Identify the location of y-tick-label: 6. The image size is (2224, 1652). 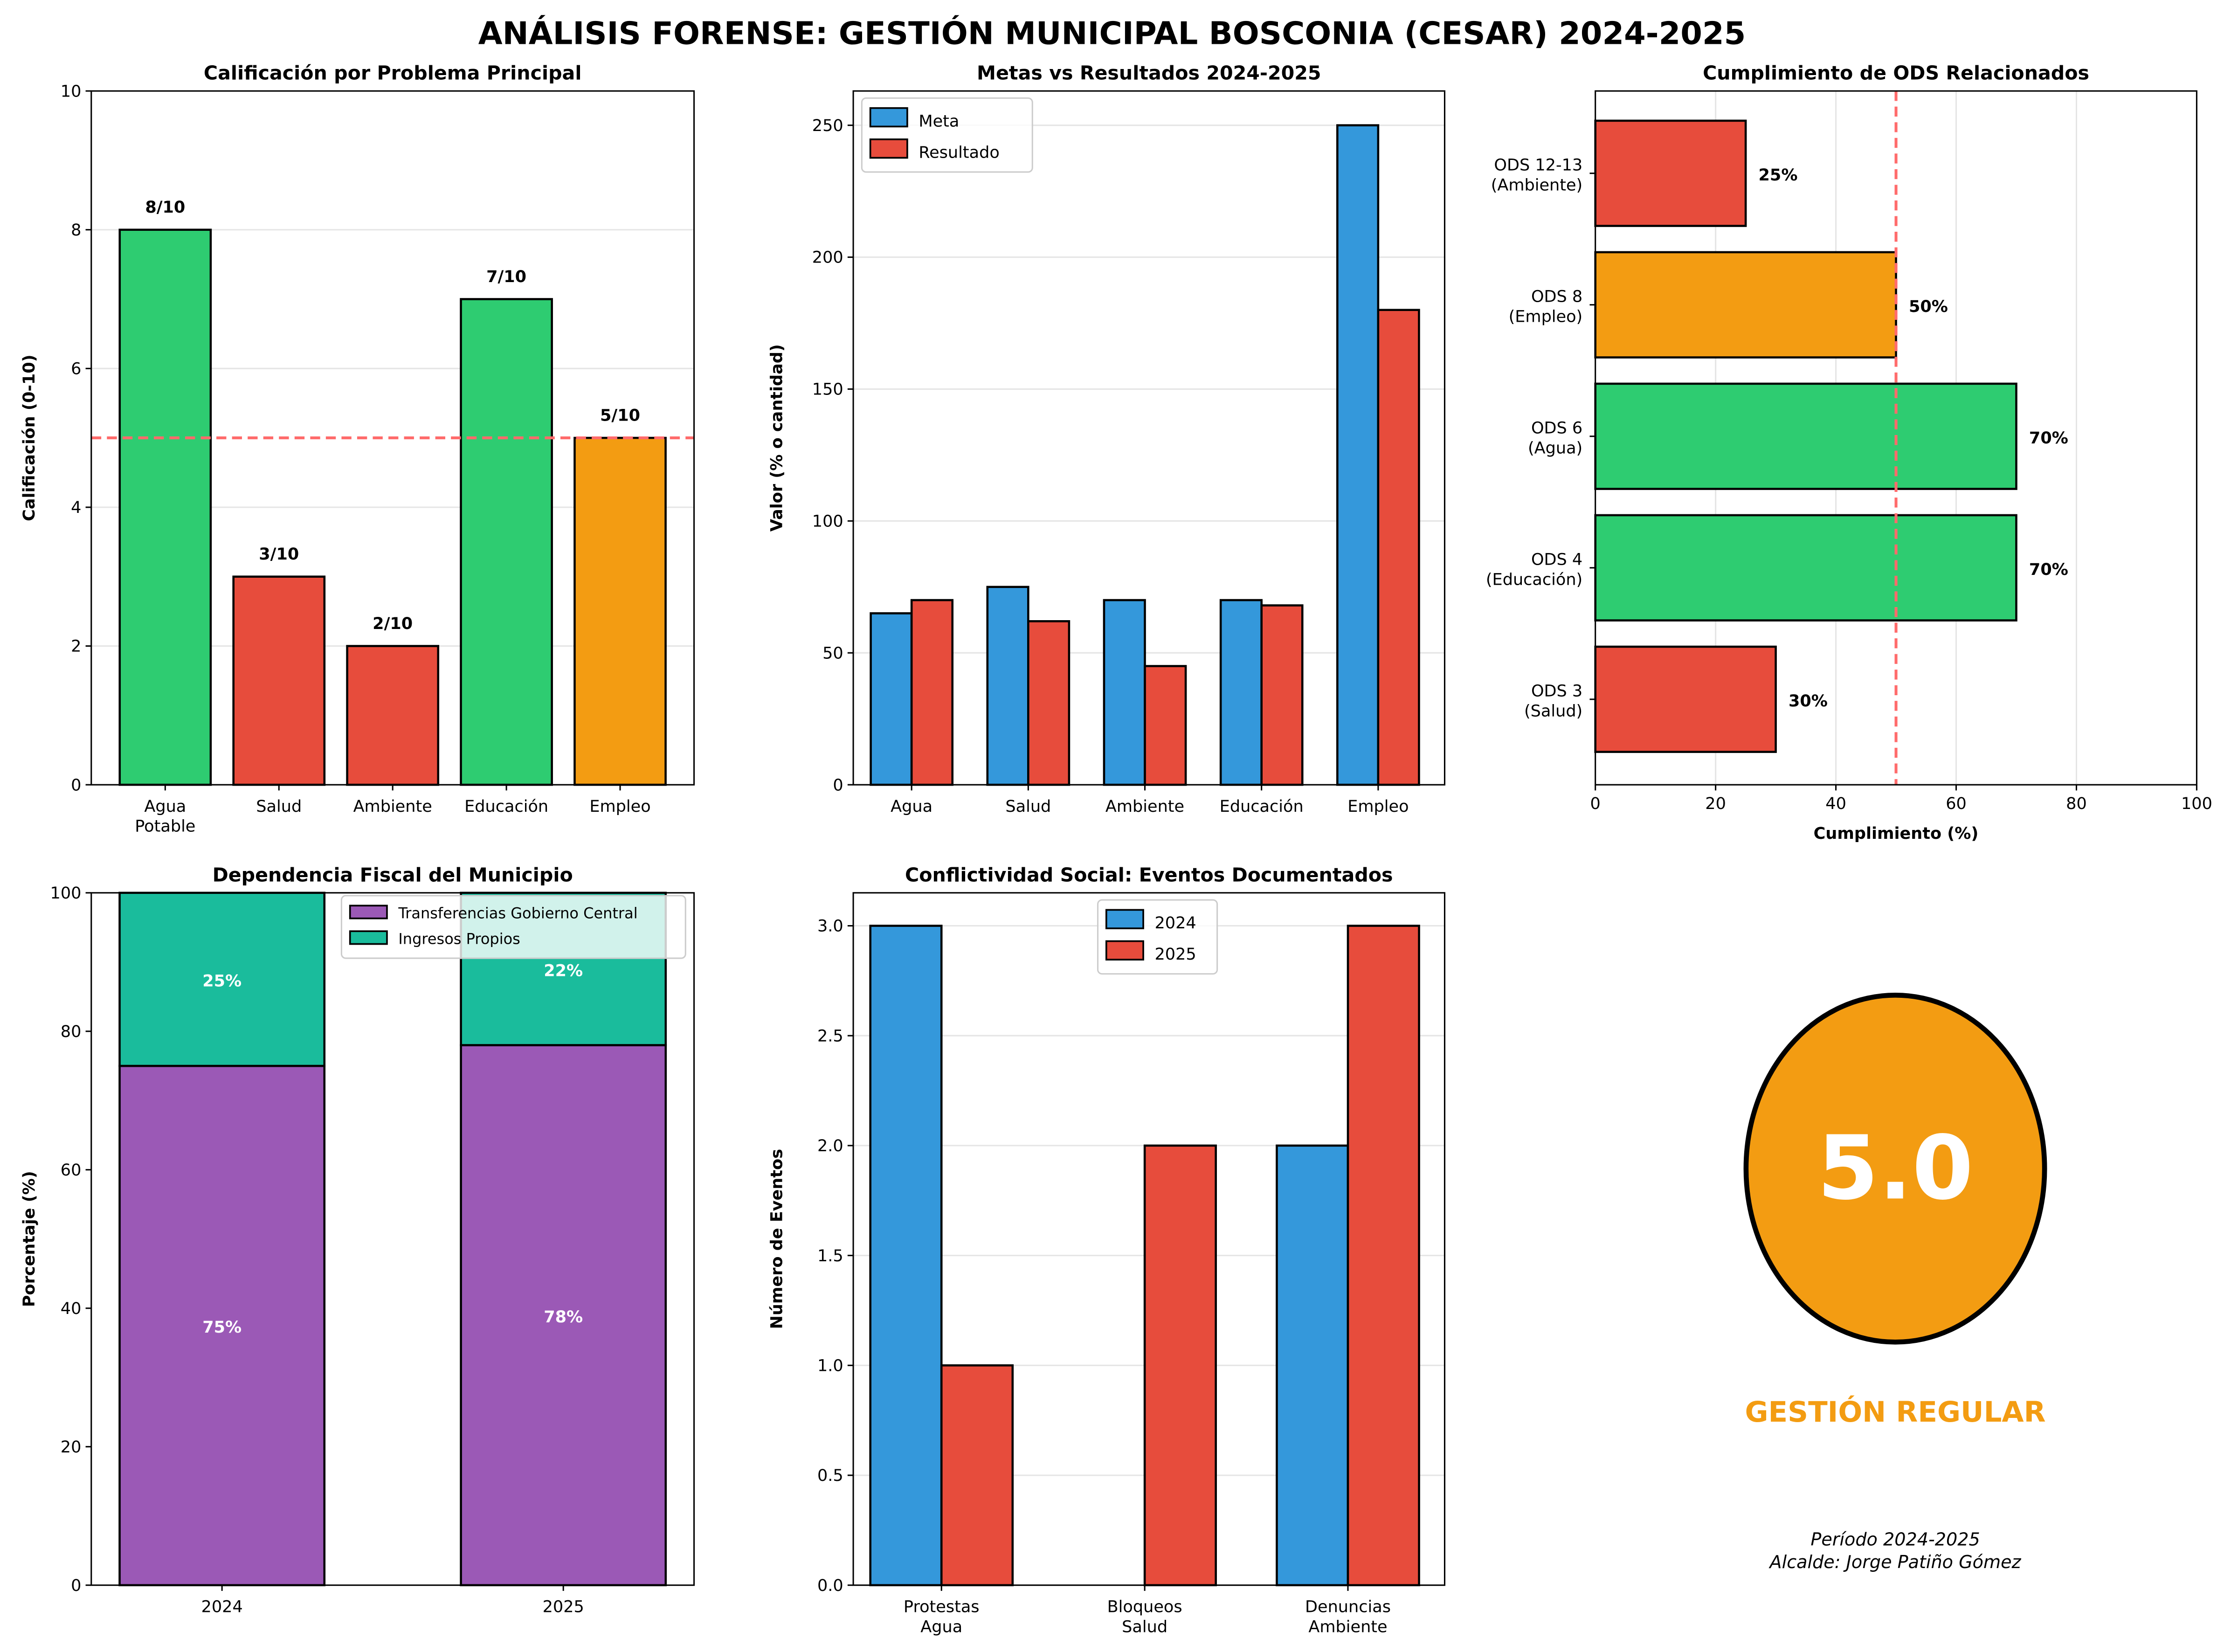
(76, 369).